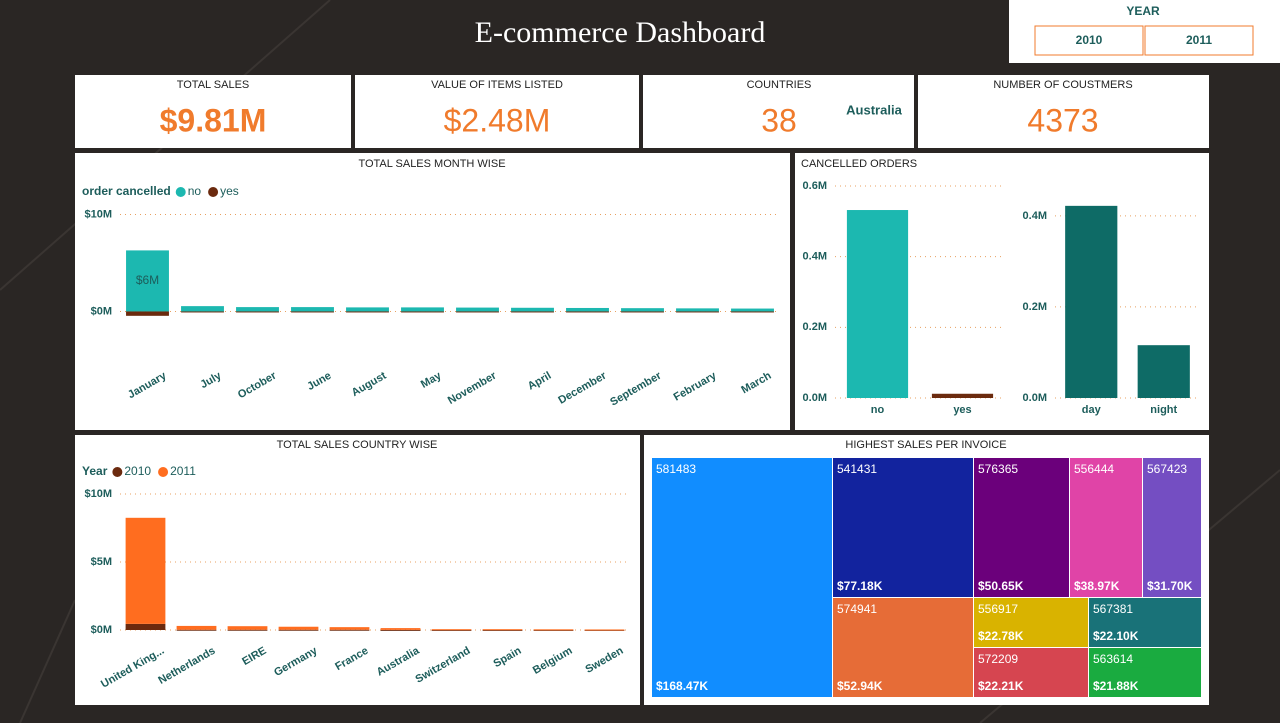 The width and height of the screenshot is (1280, 723). I want to click on slicer-option-label: 2011, so click(1199, 40).